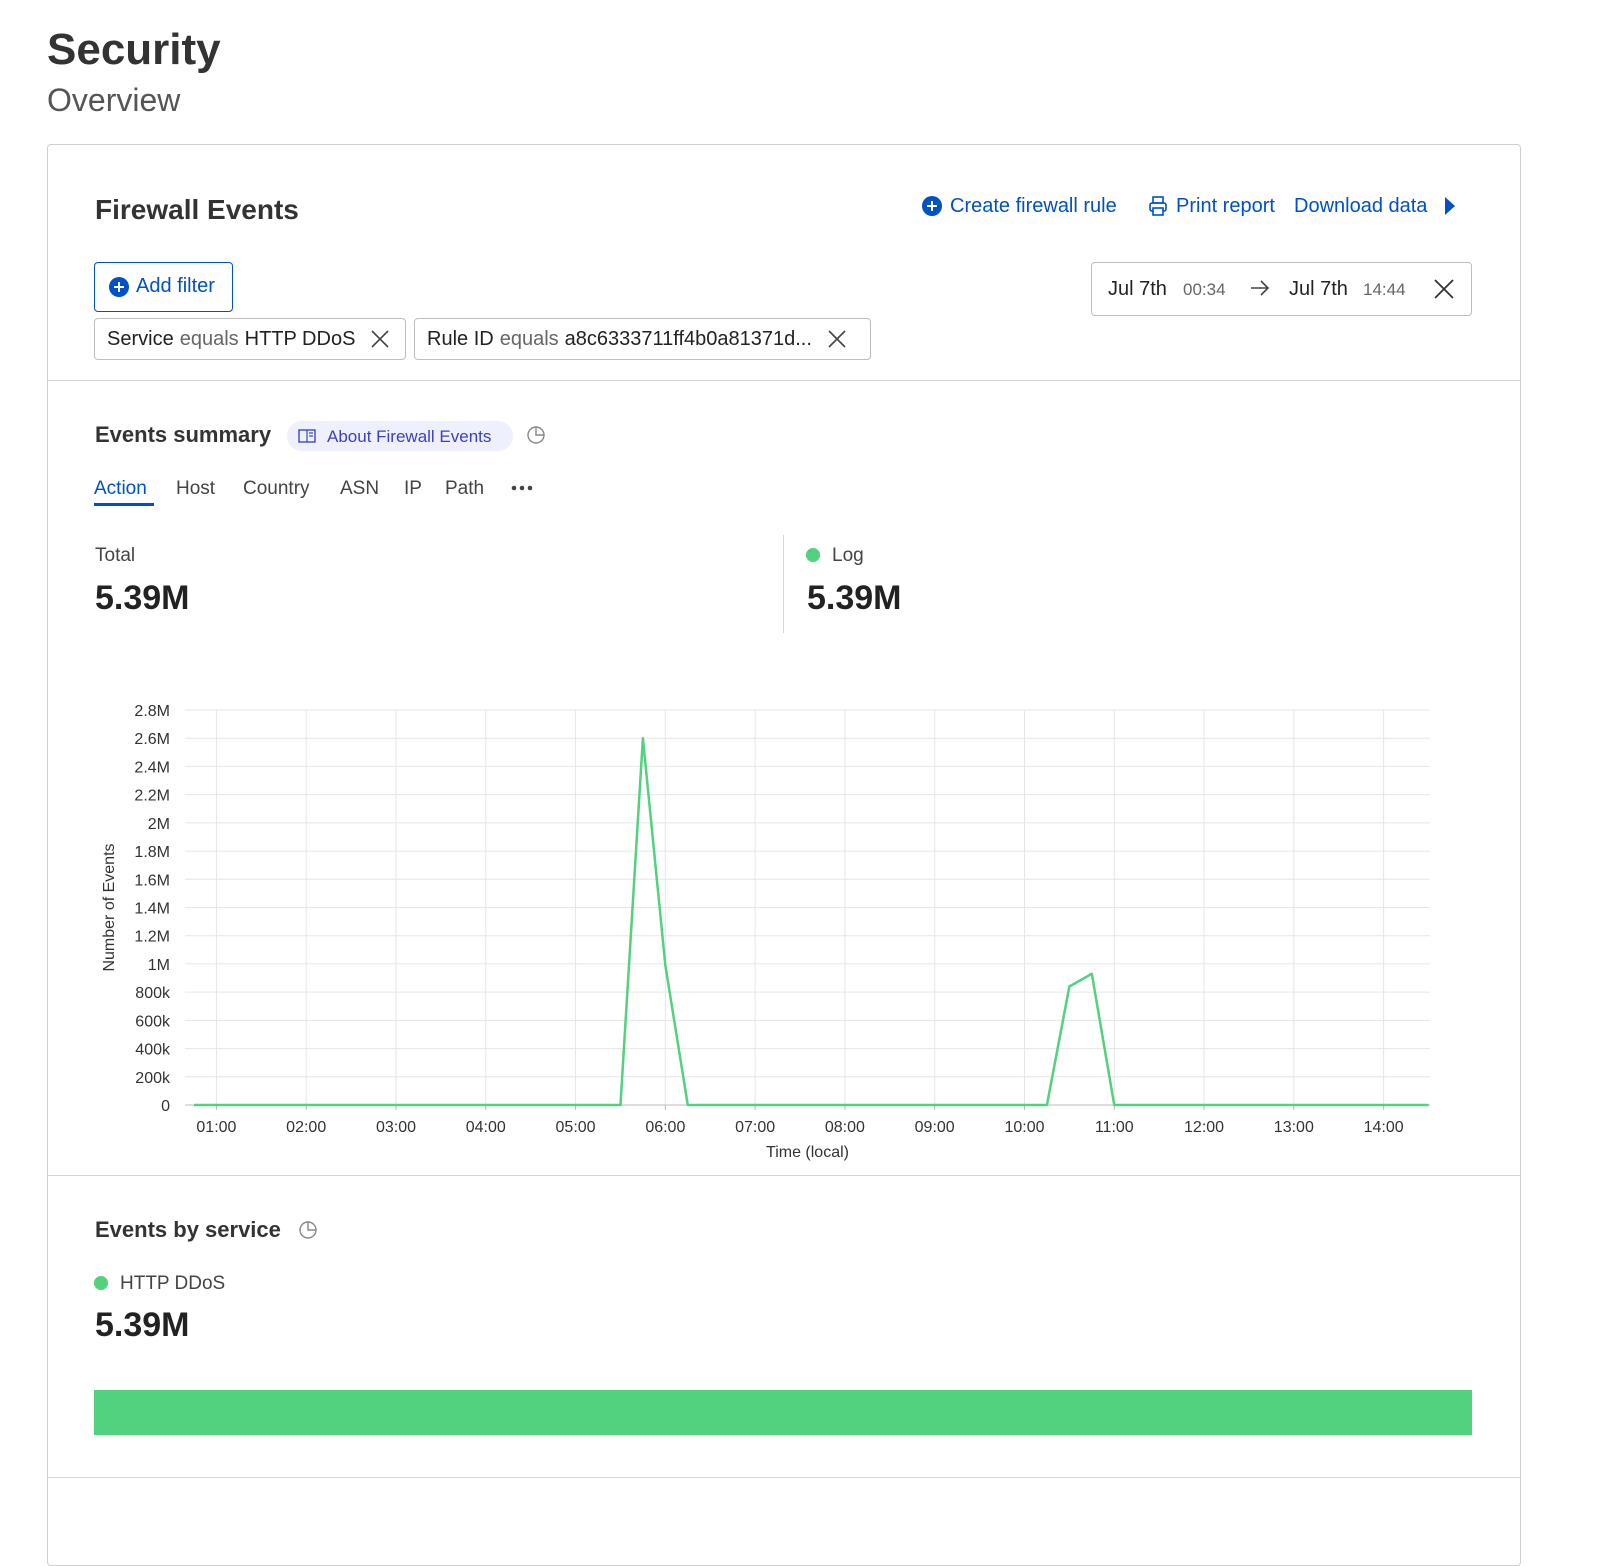  I want to click on service-bar, so click(783, 1412).